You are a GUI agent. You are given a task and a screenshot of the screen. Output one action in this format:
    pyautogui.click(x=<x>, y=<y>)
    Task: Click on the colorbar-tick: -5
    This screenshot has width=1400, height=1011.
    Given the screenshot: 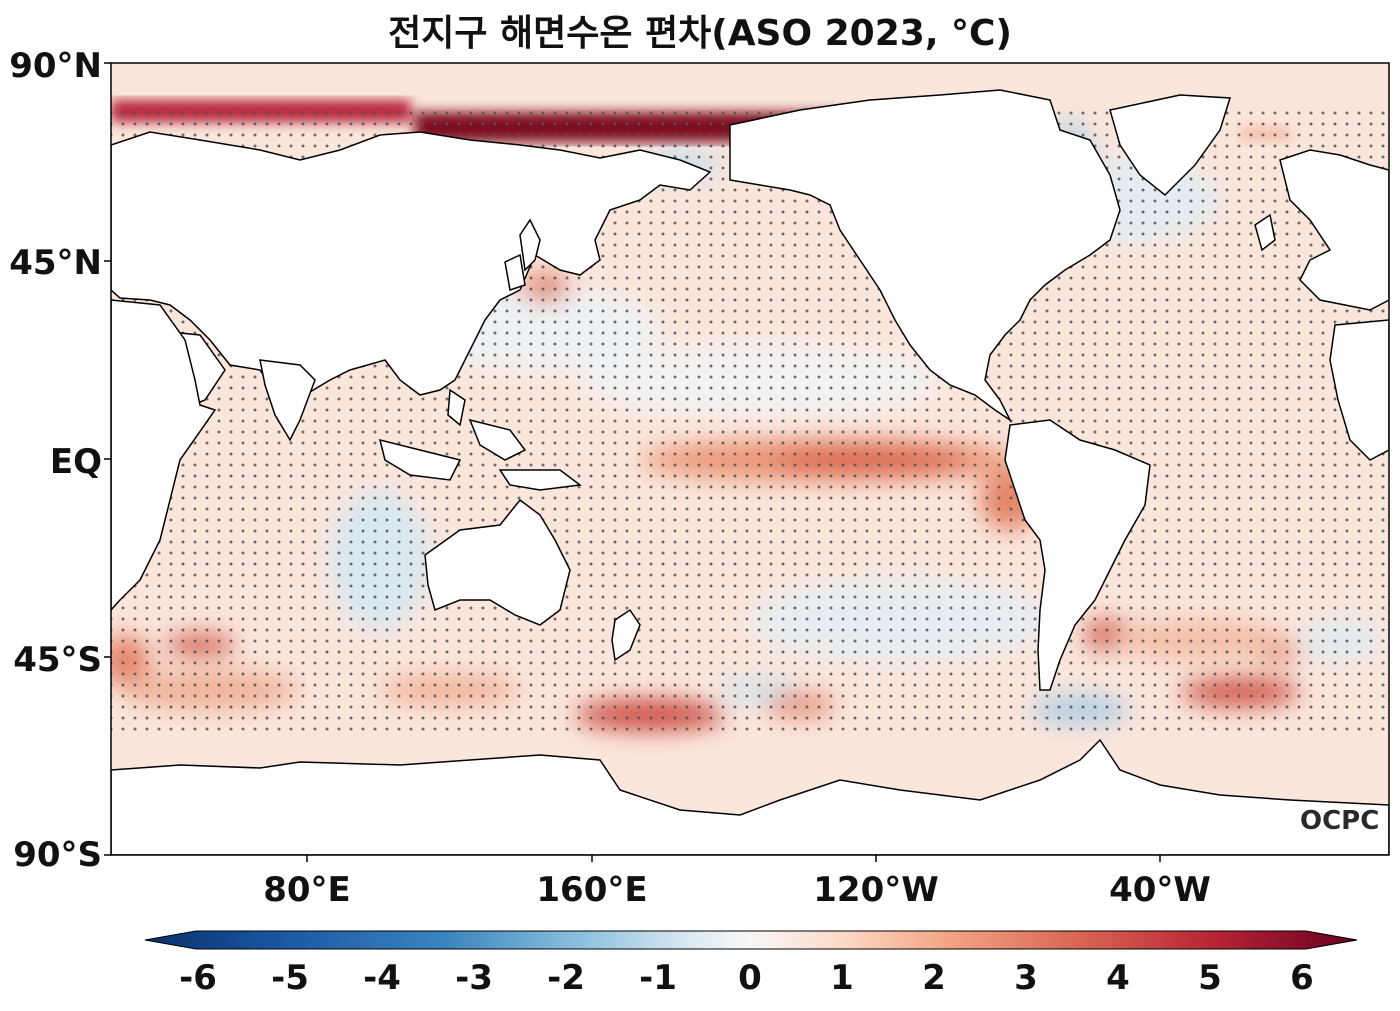 What is the action you would take?
    pyautogui.click(x=290, y=978)
    